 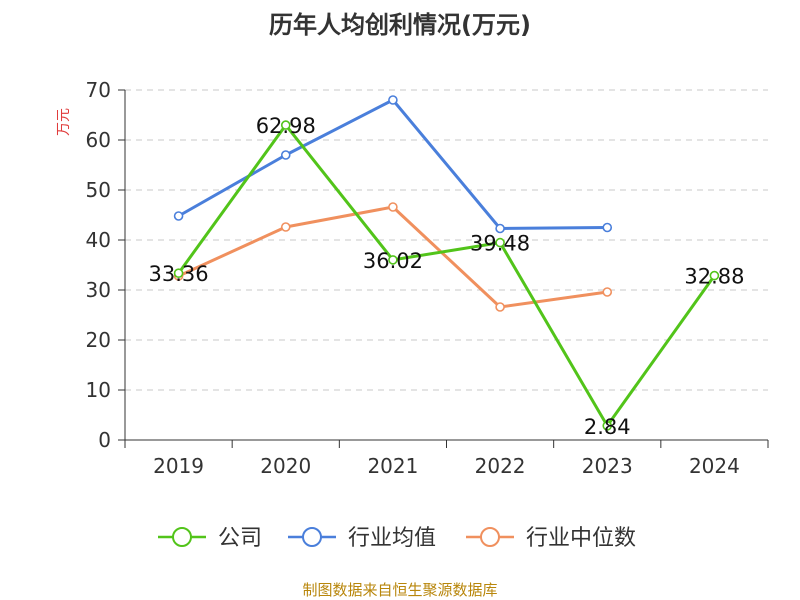 What do you see at coordinates (392, 466) in the screenshot?
I see `x-tick-label: 2021` at bounding box center [392, 466].